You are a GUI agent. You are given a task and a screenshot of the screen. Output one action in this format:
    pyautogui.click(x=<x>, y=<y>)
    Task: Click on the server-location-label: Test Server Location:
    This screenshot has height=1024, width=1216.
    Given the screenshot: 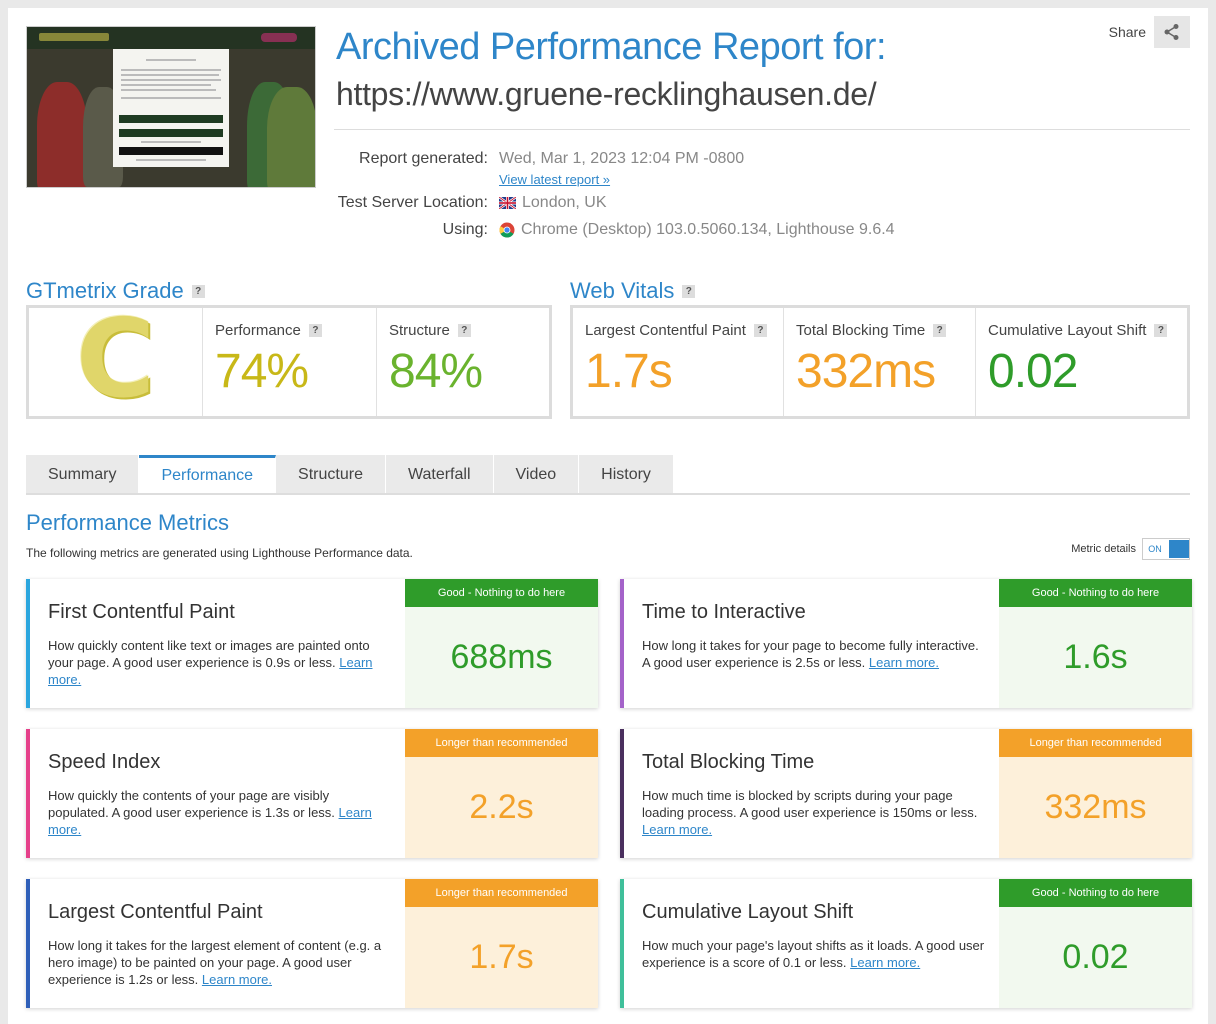 What is the action you would take?
    pyautogui.click(x=412, y=202)
    